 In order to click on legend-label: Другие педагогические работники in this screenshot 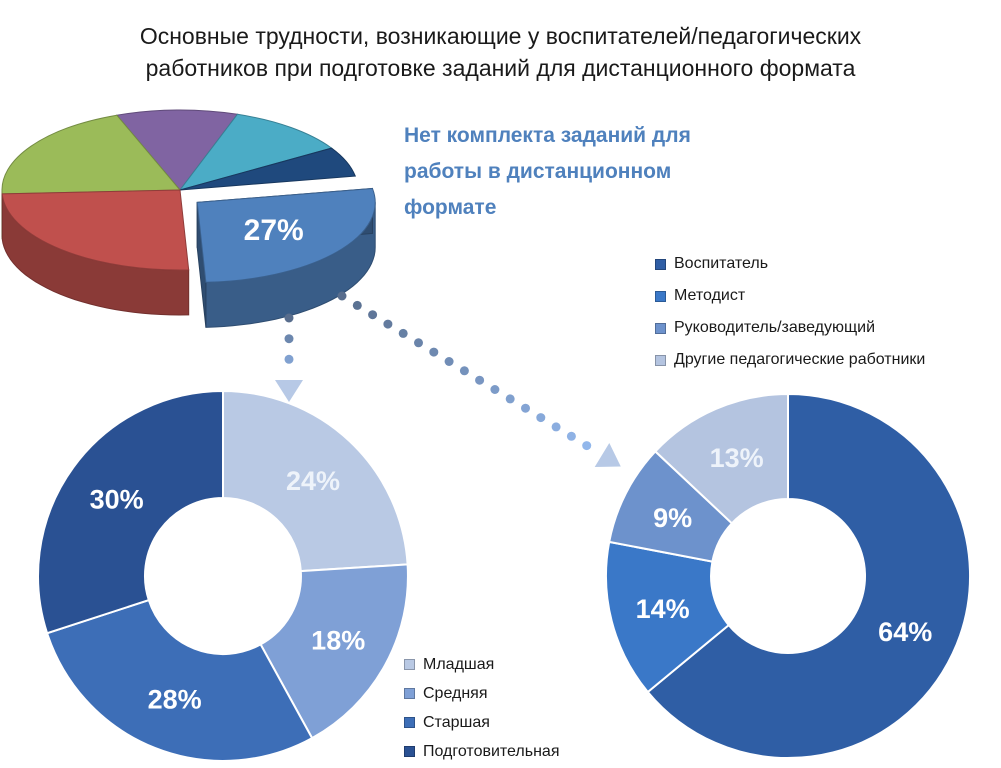, I will do `click(800, 359)`.